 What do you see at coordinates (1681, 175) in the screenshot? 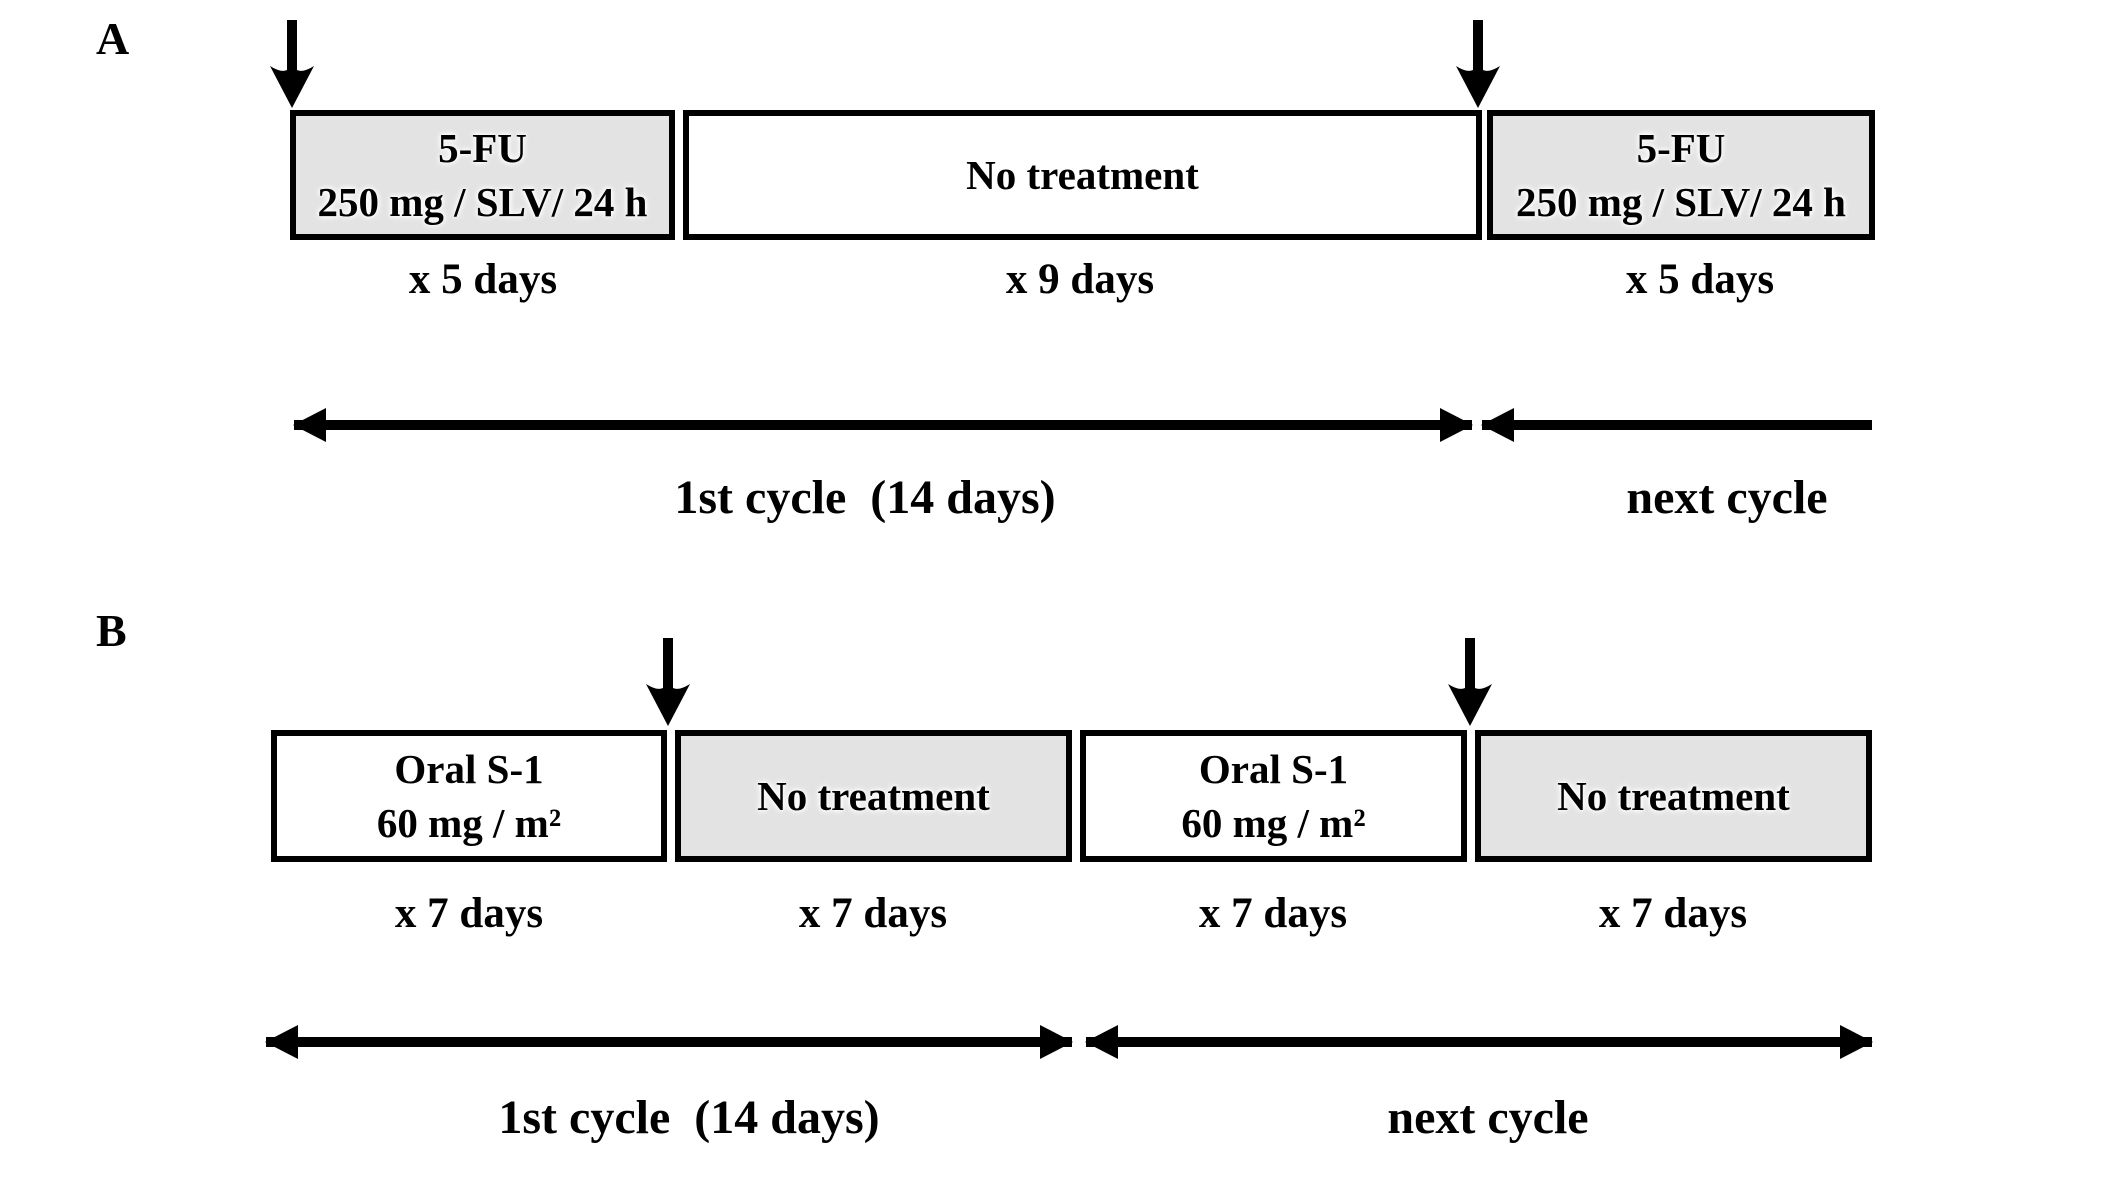
I see `treatment-box-5fu-second: 5-FU 250 mg / SLV/ 24 h` at bounding box center [1681, 175].